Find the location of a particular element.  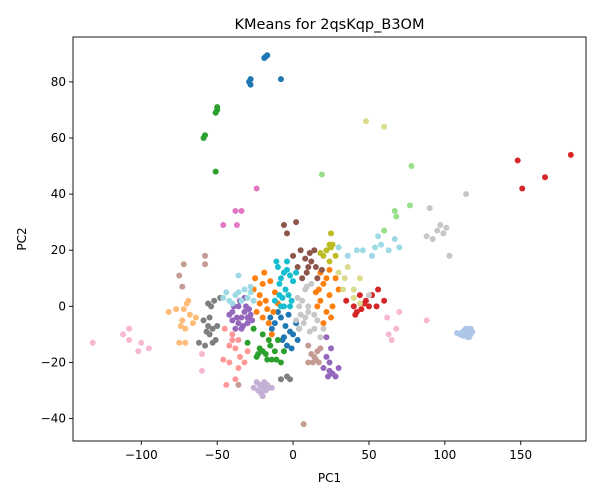

y-tick-label: 20 is located at coordinates (58, 250).